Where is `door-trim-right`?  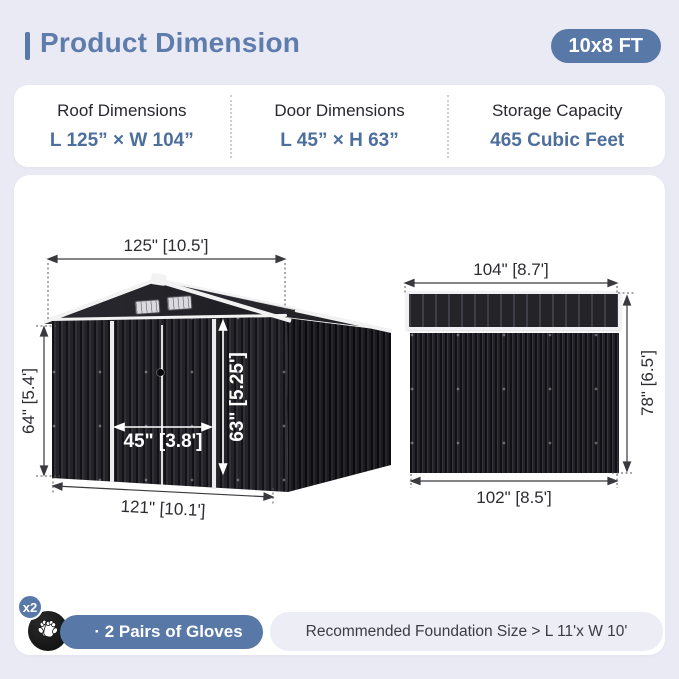 door-trim-right is located at coordinates (214, 404).